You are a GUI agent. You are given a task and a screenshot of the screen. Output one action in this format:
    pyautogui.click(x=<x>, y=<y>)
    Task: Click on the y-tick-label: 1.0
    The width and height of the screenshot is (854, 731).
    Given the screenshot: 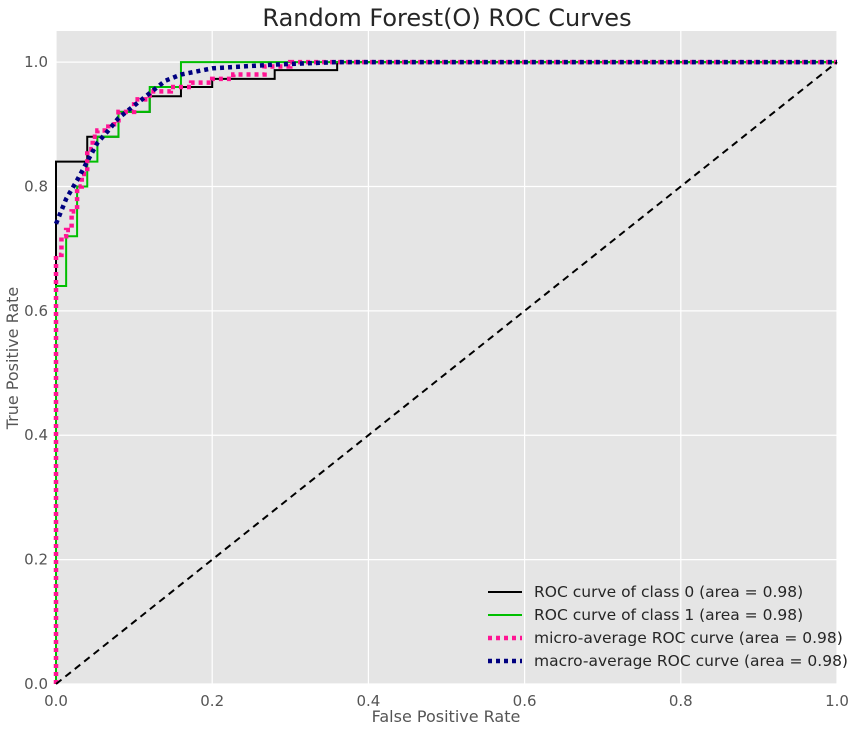 What is the action you would take?
    pyautogui.click(x=36, y=62)
    